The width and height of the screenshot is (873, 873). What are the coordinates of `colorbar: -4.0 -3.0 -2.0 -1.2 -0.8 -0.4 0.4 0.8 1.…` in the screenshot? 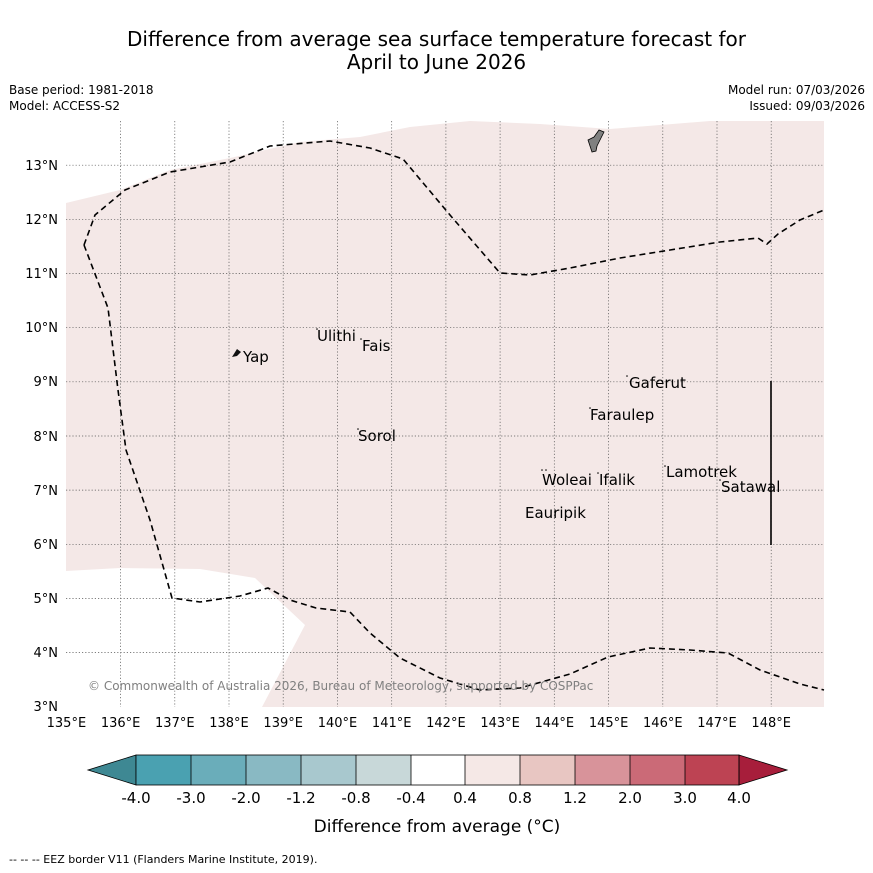 It's located at (437, 795).